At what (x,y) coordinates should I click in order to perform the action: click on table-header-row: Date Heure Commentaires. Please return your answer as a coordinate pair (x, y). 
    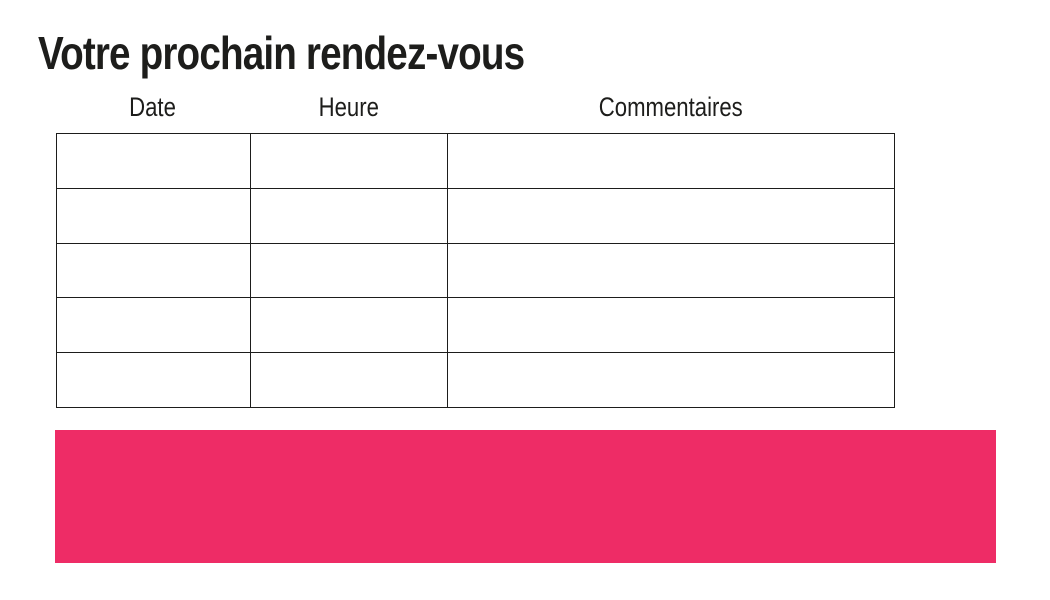
    Looking at the image, I should click on (475, 107).